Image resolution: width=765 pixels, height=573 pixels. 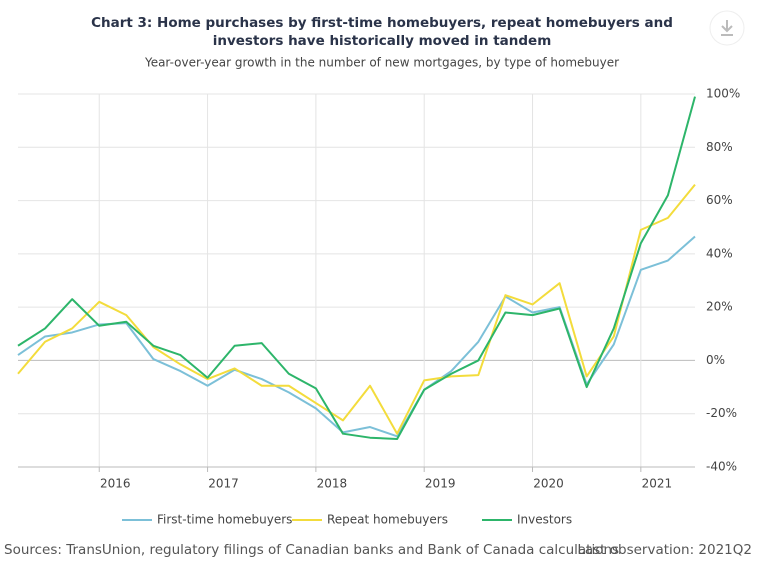 I want to click on legend-label: First-time homebuyers, so click(x=224, y=520).